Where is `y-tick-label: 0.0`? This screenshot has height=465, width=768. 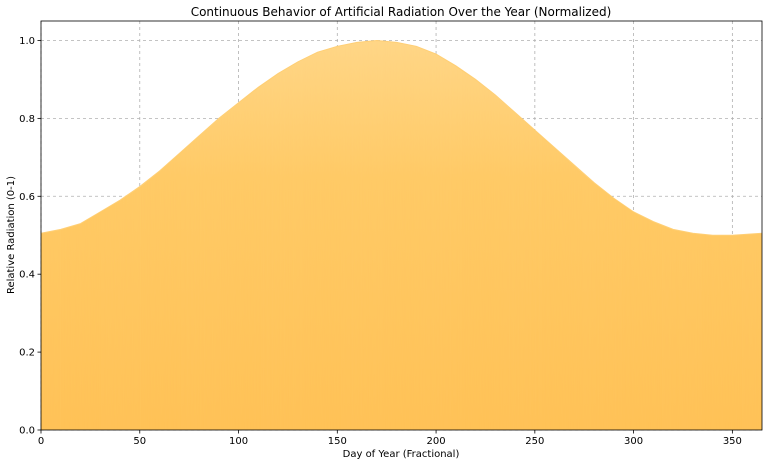 y-tick-label: 0.0 is located at coordinates (27, 431).